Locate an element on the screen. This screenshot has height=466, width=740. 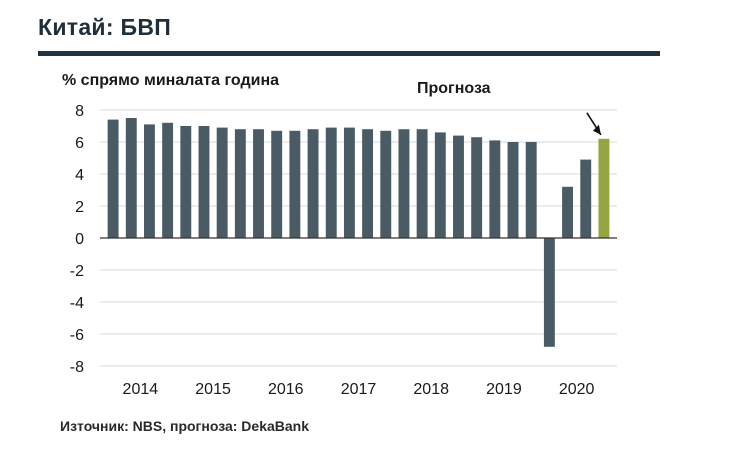
forecast-bar is located at coordinates (604, 188).